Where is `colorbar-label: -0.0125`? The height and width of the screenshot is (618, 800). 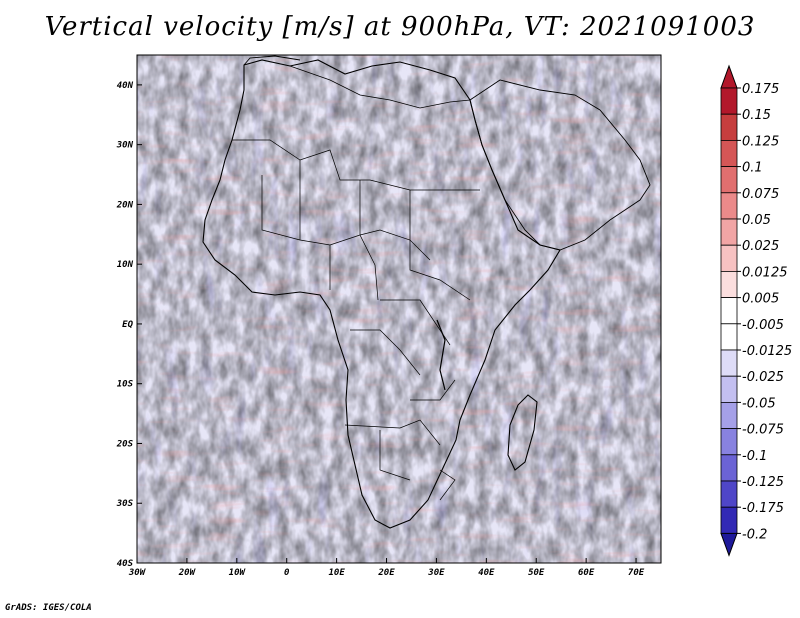 colorbar-label: -0.0125 is located at coordinates (767, 351).